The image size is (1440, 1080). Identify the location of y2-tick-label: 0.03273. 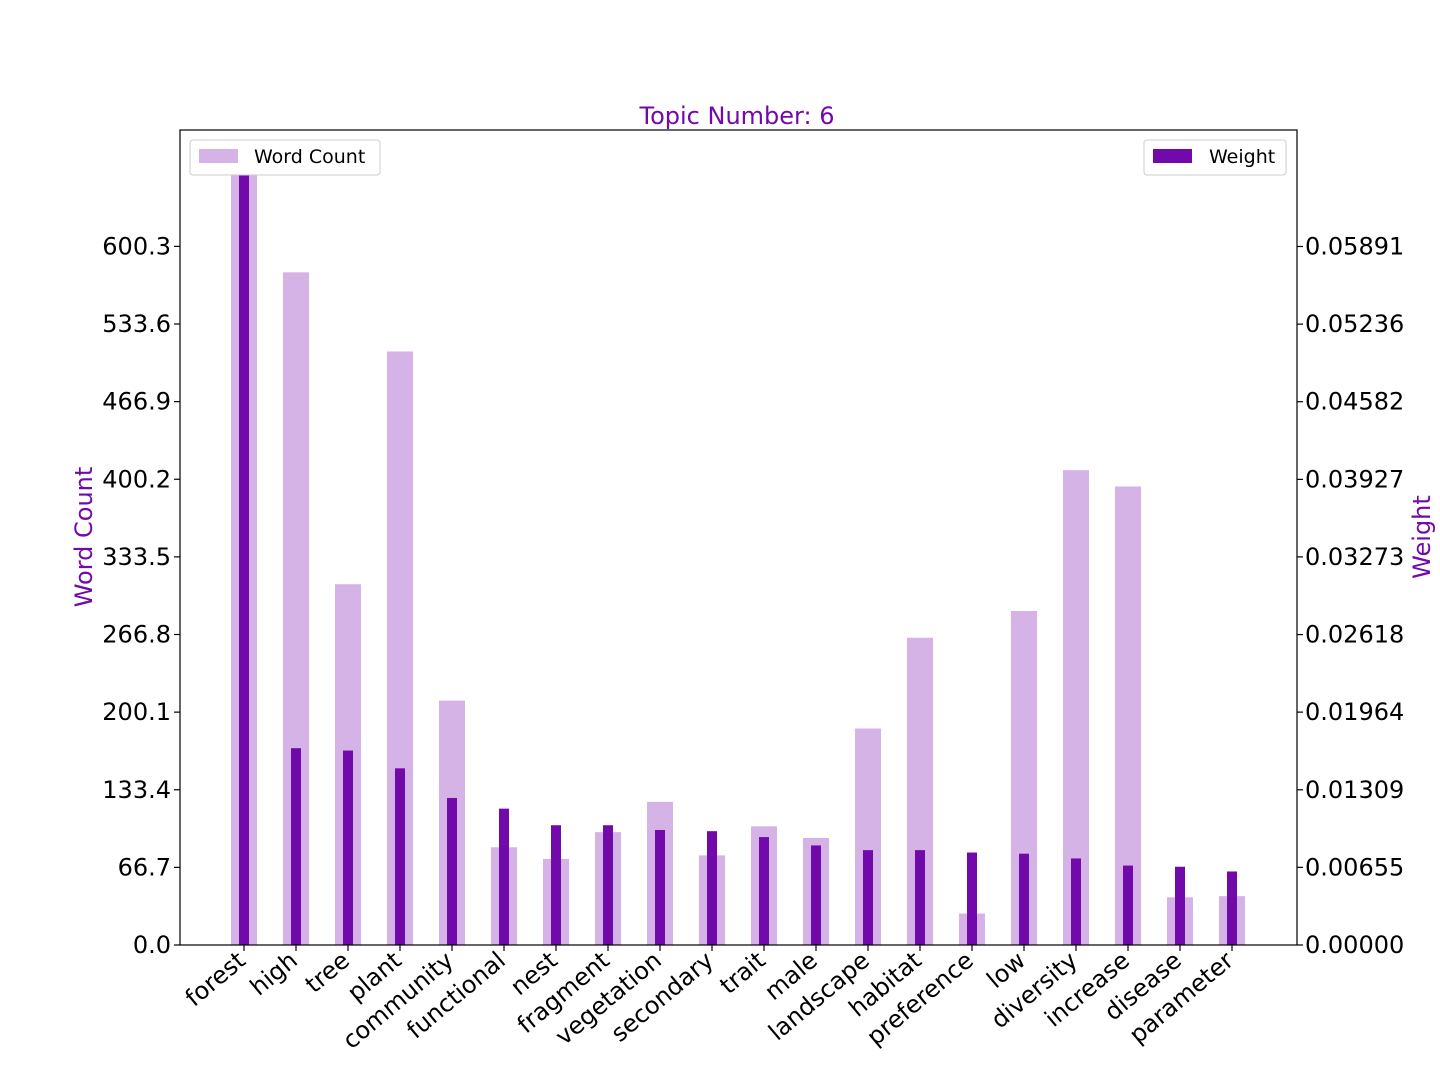
(1354, 557).